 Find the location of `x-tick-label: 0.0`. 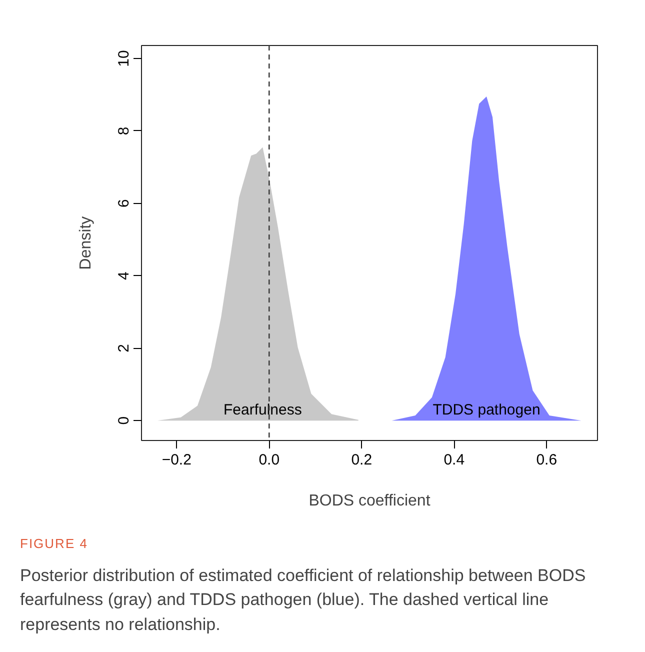

x-tick-label: 0.0 is located at coordinates (269, 460).